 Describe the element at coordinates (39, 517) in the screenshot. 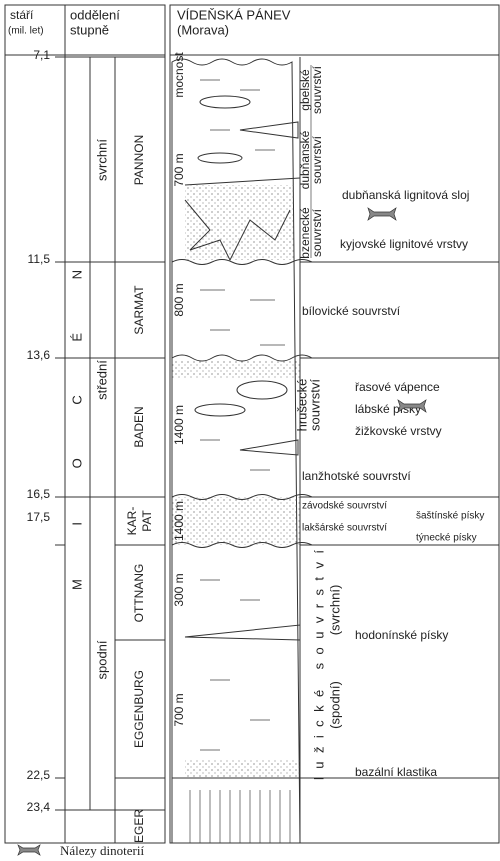

I see `age-label: 17,5` at that location.